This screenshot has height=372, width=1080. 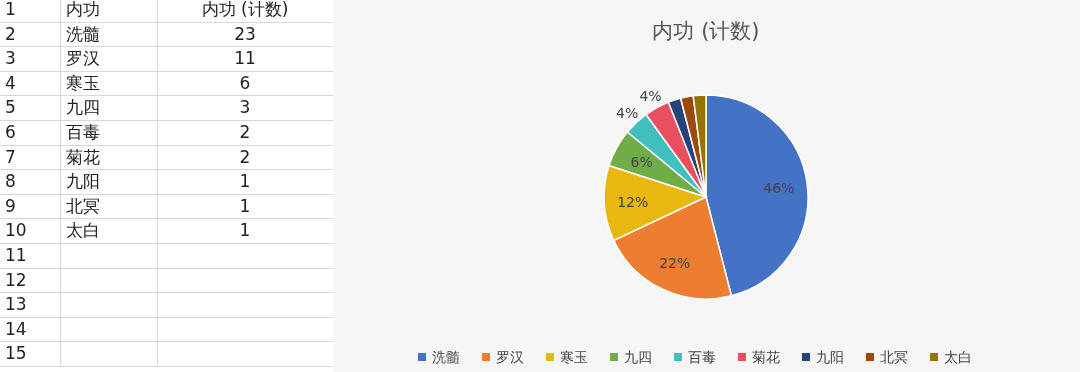 What do you see at coordinates (510, 357) in the screenshot?
I see `legend-label: 罗汉` at bounding box center [510, 357].